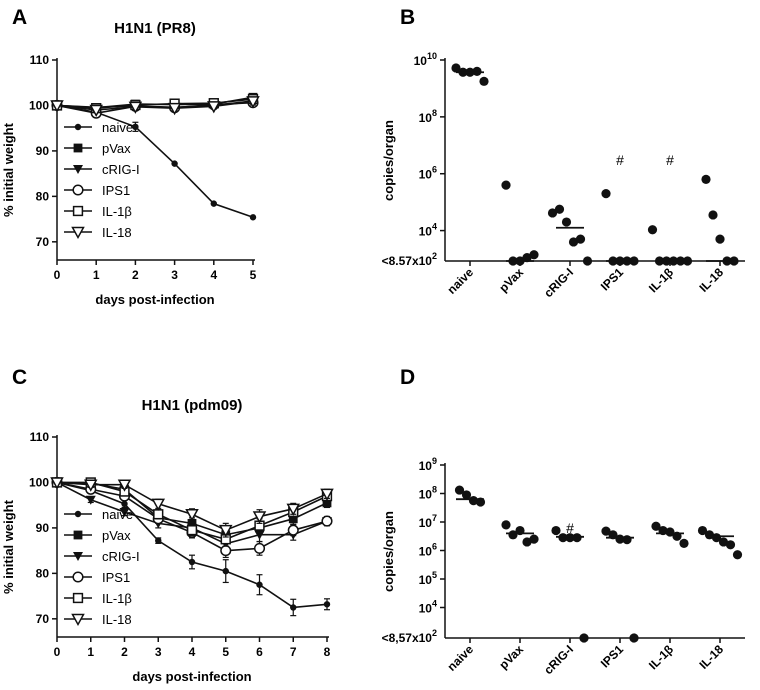  I want to click on y-tick-label: 100, so click(39, 105).